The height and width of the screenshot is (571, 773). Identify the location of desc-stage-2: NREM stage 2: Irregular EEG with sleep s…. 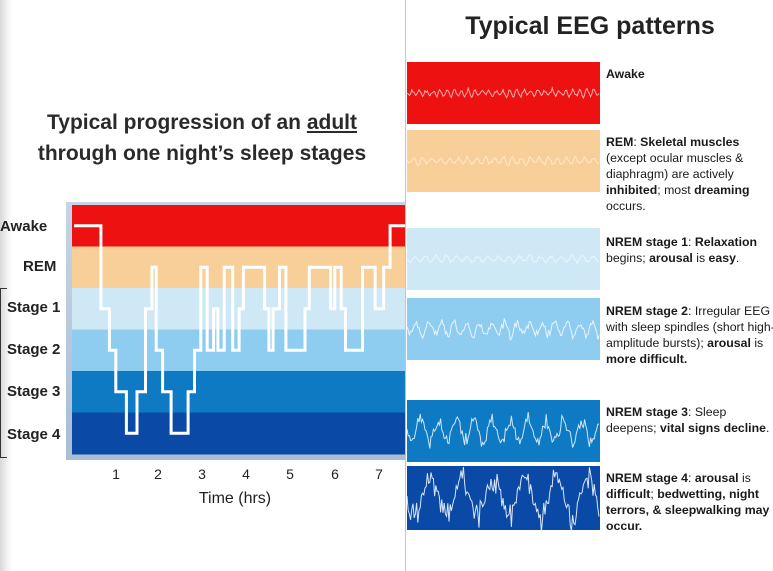
(689, 335).